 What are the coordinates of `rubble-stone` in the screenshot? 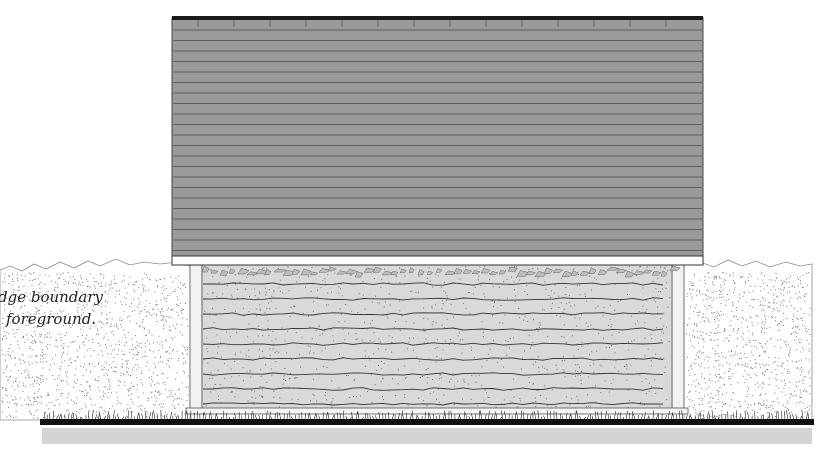 It's located at (513, 269).